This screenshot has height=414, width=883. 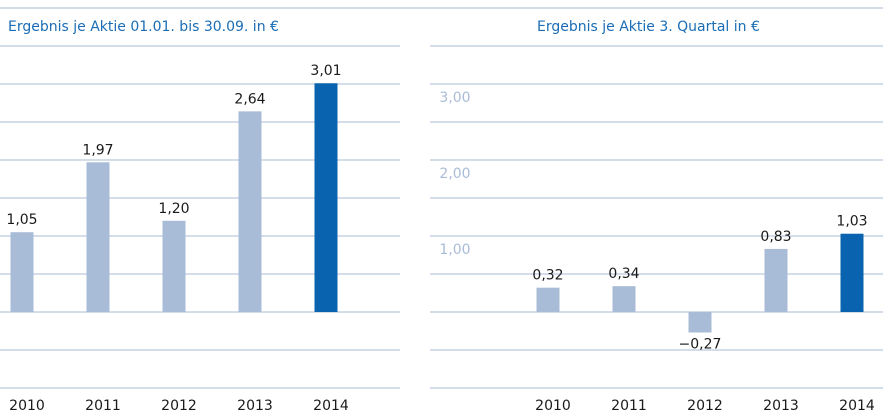 I want to click on value-label: 0,32, so click(x=547, y=276).